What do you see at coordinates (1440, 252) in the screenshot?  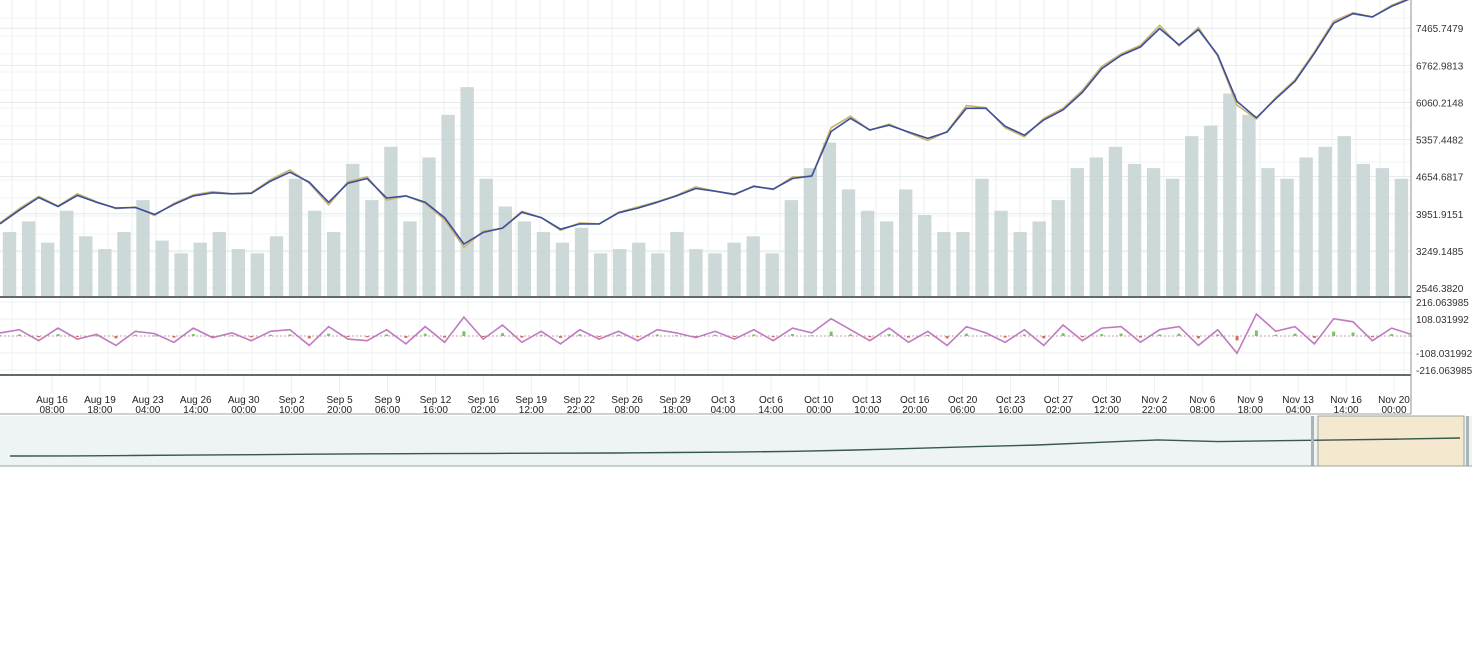 I see `price-tick-label: 3249.1485` at bounding box center [1440, 252].